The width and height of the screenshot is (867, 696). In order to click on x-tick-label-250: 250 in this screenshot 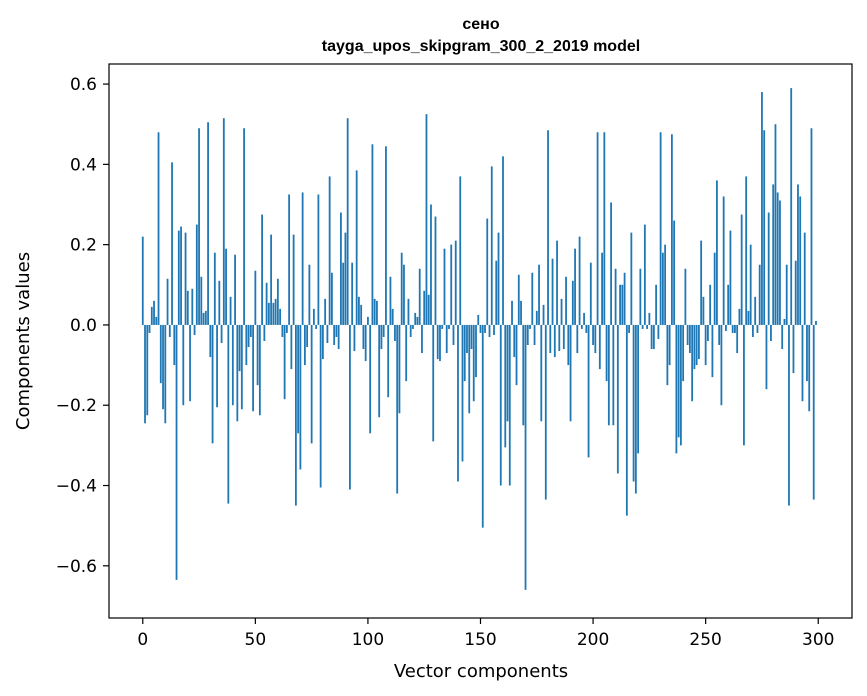, I will do `click(705, 640)`.